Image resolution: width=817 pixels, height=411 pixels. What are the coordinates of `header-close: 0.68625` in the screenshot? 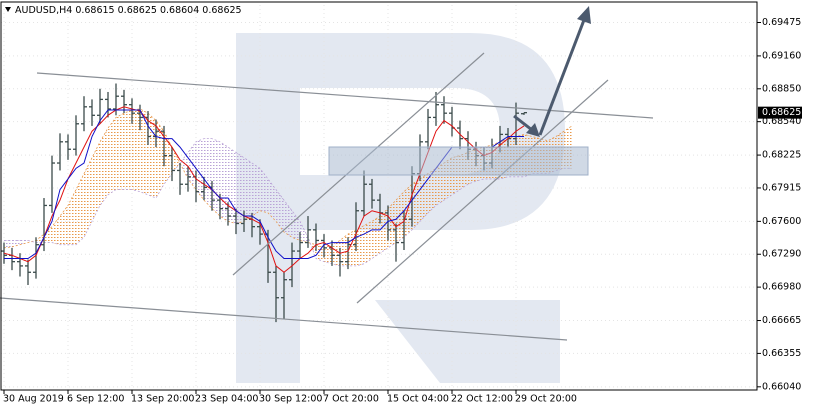 It's located at (221, 10).